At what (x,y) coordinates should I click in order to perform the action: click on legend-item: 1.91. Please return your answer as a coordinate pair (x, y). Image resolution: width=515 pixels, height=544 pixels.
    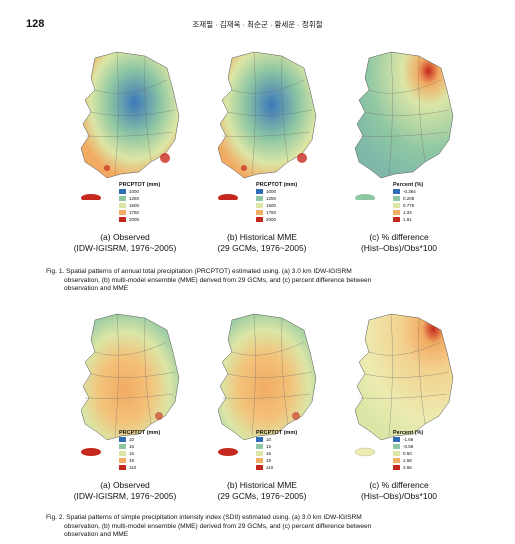
    Looking at the image, I should click on (408, 219).